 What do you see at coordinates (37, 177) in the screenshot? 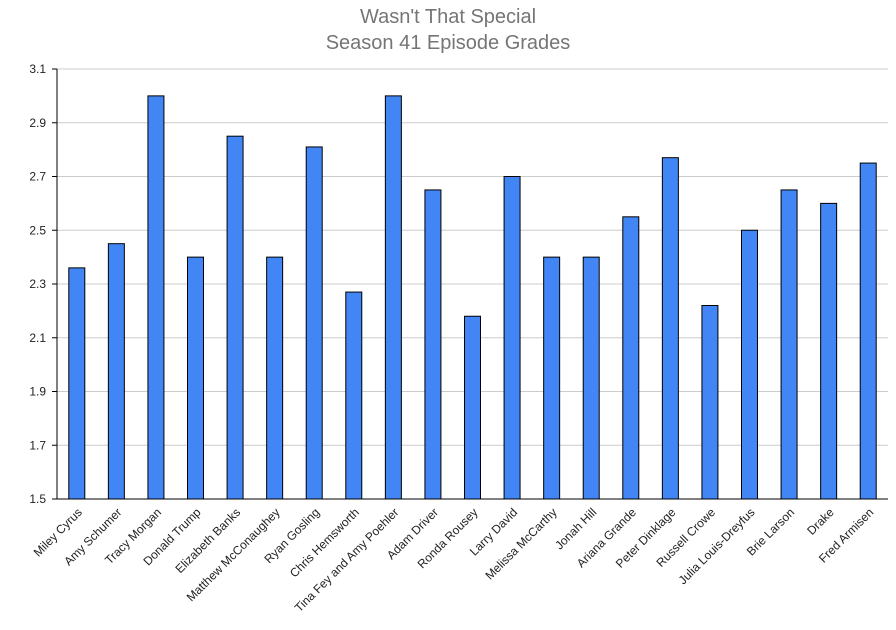
I see `y-tick-label: 2.7` at bounding box center [37, 177].